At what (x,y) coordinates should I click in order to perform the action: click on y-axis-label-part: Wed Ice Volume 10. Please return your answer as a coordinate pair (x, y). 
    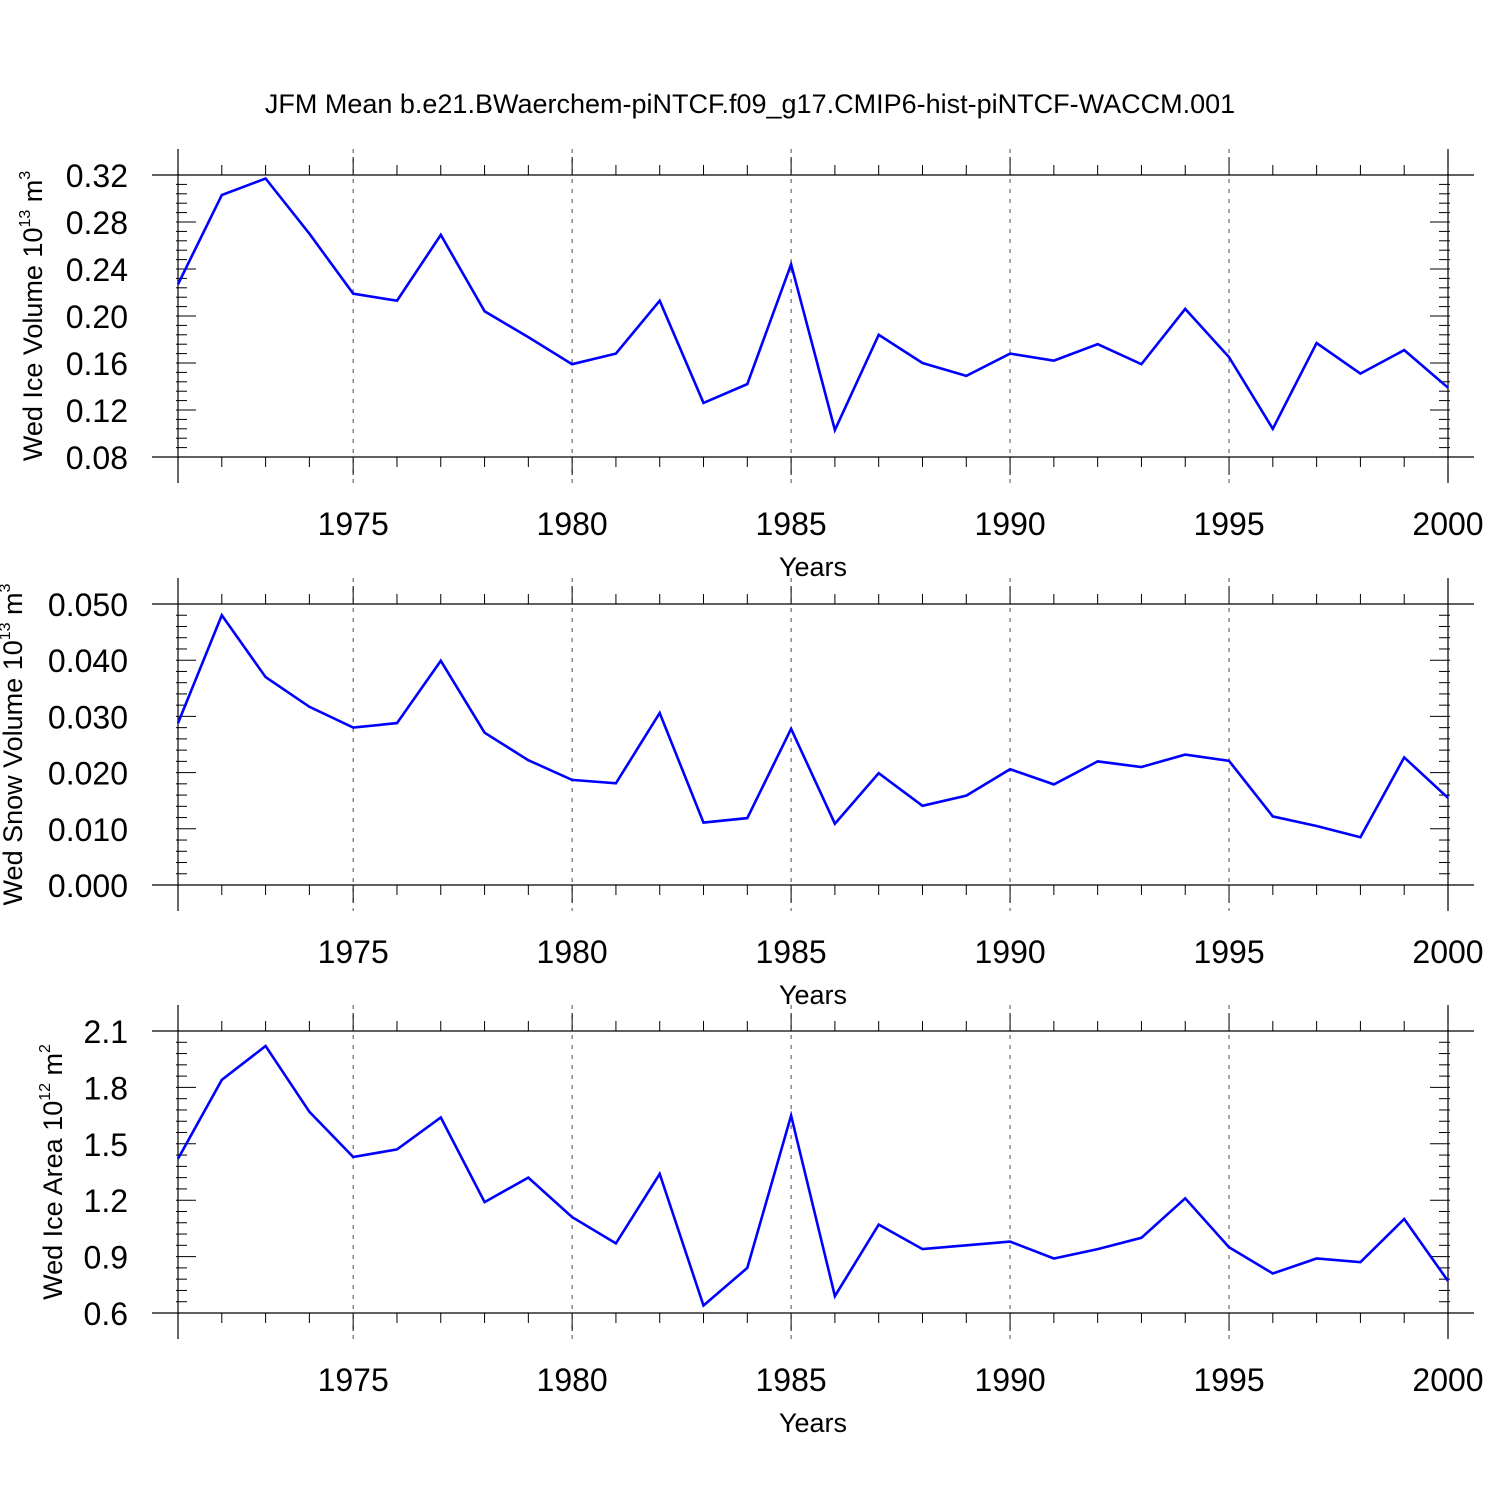
    Looking at the image, I should click on (33, 345).